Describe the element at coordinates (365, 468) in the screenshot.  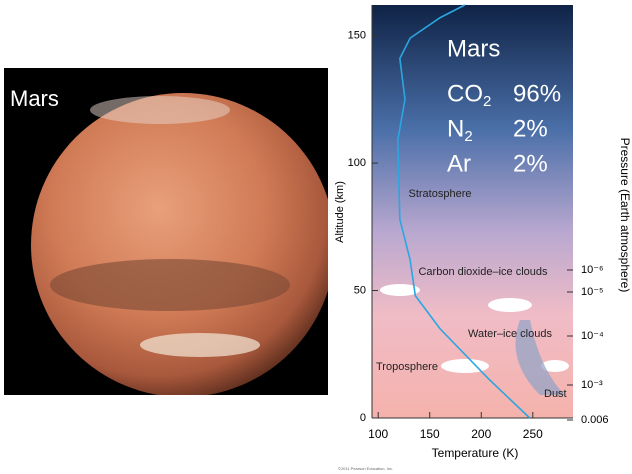
I see `credit: ©2011 Pearson Education, Inc.` at that location.